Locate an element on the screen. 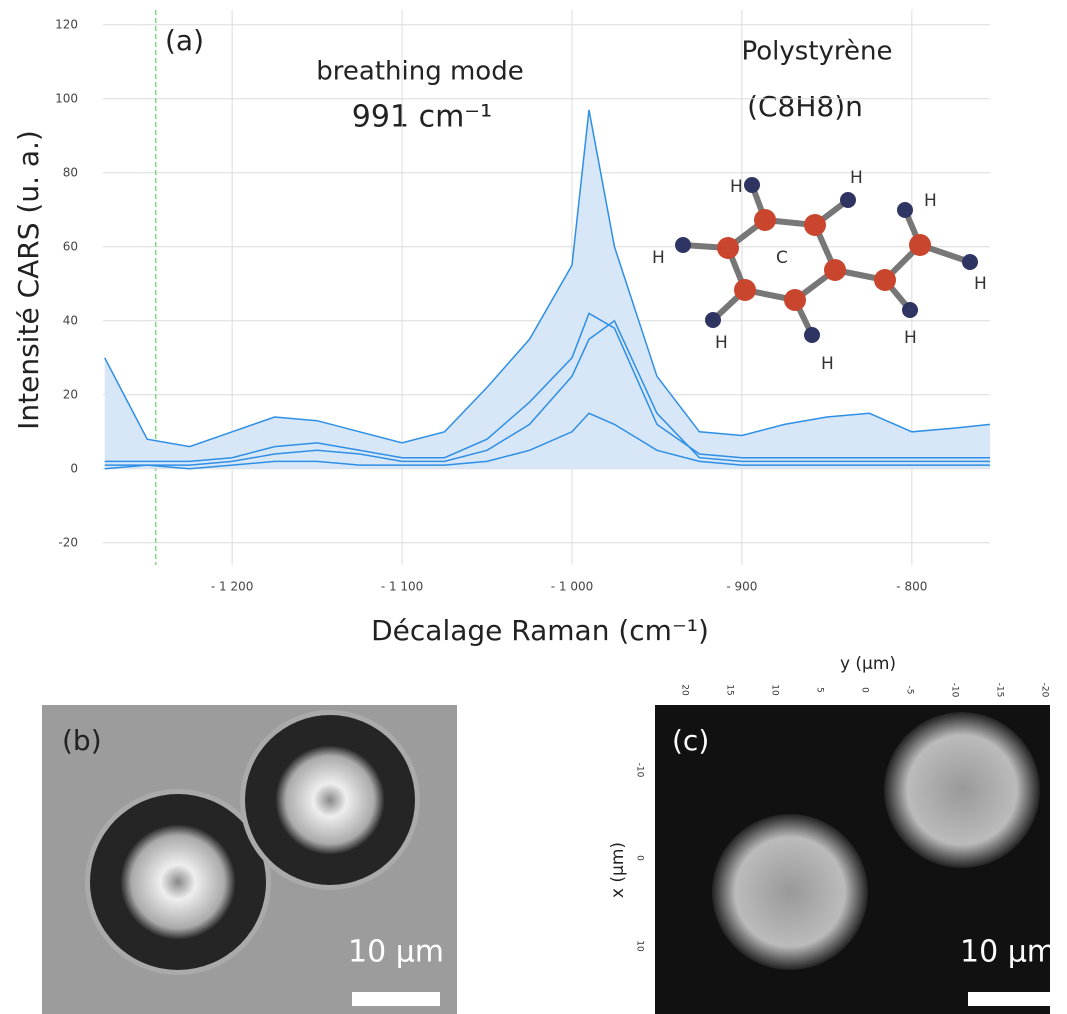 The image size is (1067, 1014). y-tick-label: 20 is located at coordinates (70, 394).